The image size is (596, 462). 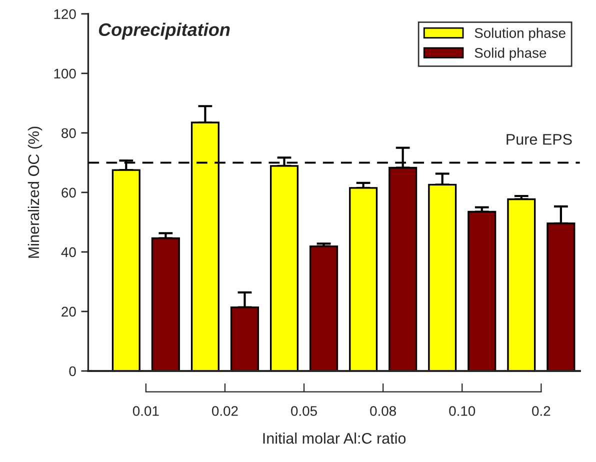 What do you see at coordinates (225, 411) in the screenshot?
I see `x-tick-label: 0.02` at bounding box center [225, 411].